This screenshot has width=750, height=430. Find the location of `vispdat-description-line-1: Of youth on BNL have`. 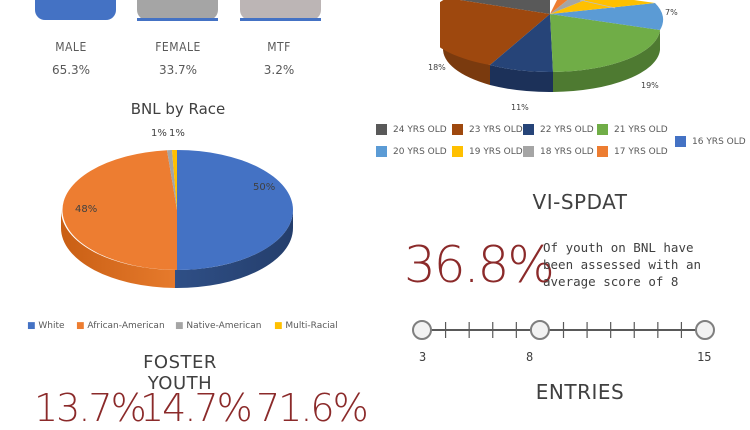

vispdat-description-line-1: Of youth on BNL have is located at coordinates (618, 247).